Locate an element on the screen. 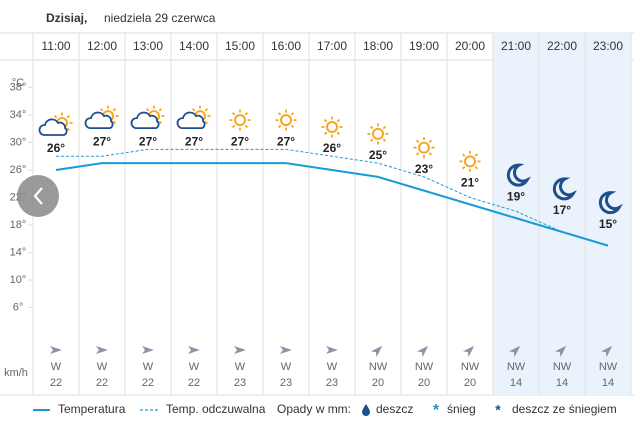  rain-icon is located at coordinates (366, 410).